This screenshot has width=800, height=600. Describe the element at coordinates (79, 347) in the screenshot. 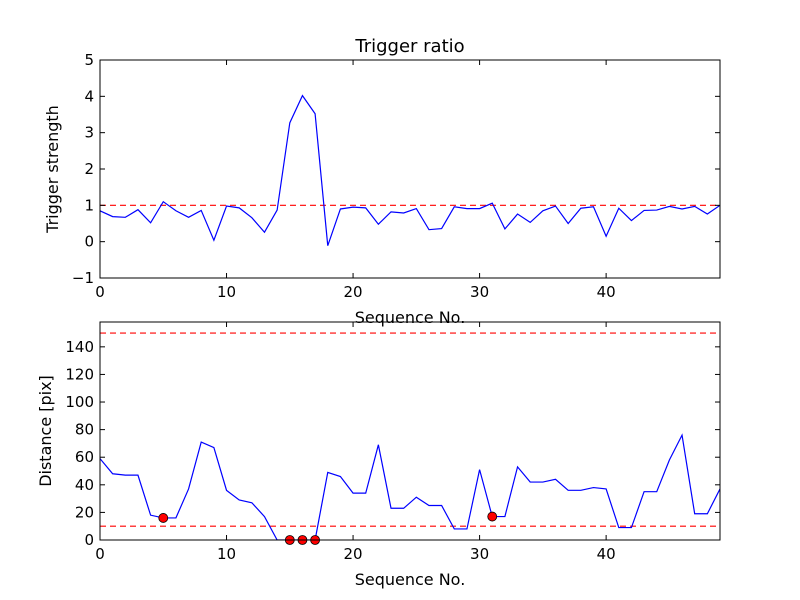

I see `distance-y-tick-label: 140` at that location.